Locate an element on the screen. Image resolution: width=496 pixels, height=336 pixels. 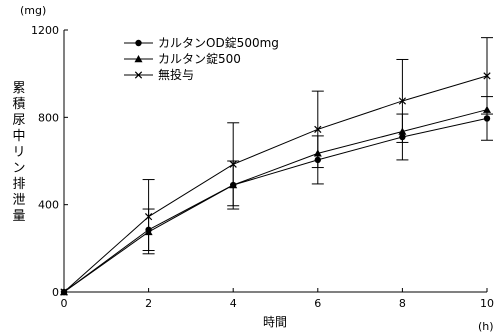
x-tick-label-2: 4 is located at coordinates (233, 303).